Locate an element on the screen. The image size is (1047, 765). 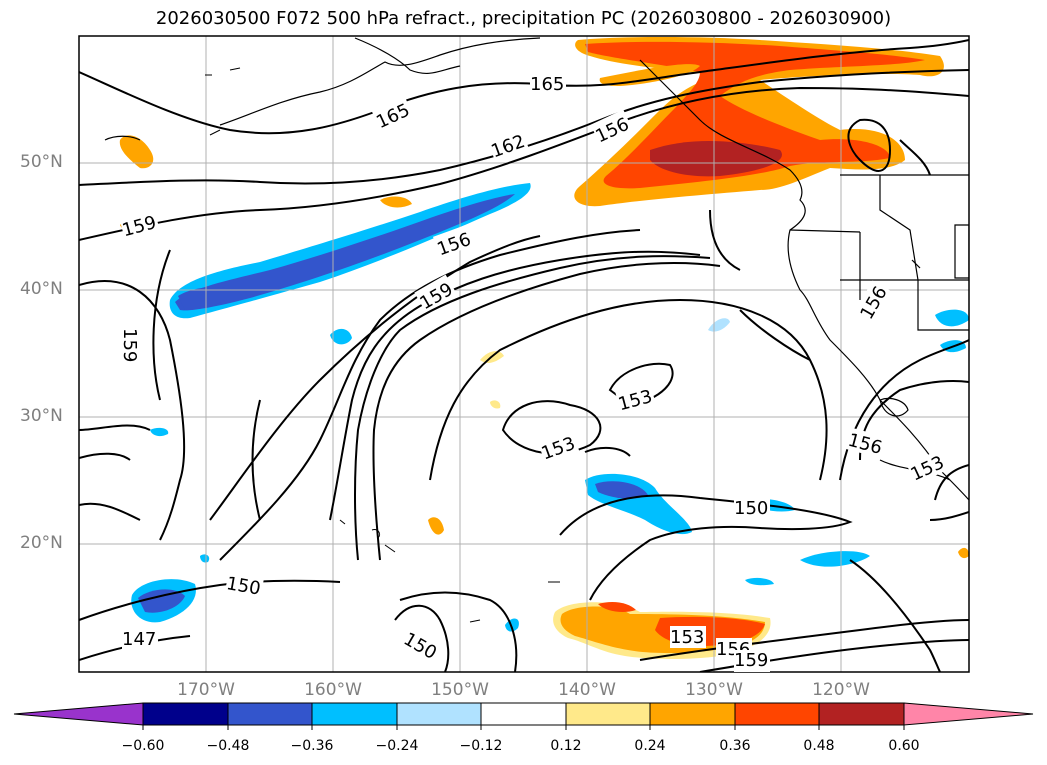
colorbar-tick-label: −0.12 is located at coordinates (481, 746).